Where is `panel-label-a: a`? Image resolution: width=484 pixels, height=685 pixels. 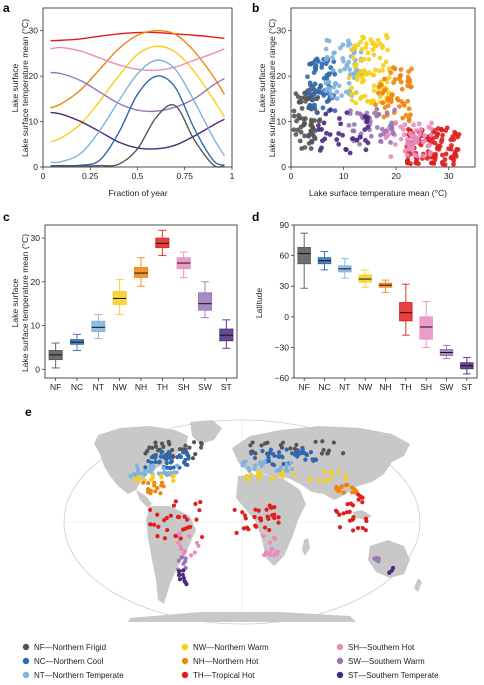 panel-label-a: a is located at coordinates (6, 8).